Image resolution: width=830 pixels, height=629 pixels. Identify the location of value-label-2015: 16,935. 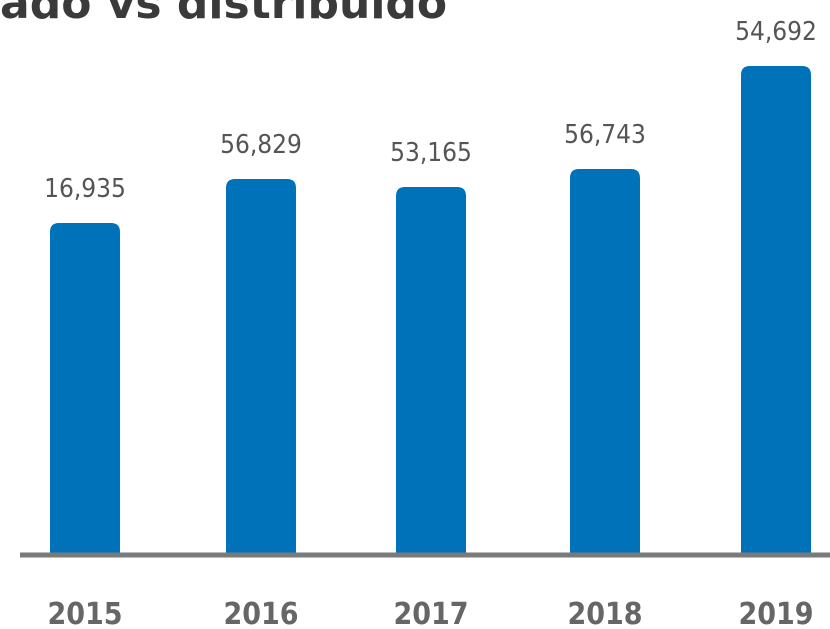
(85, 189).